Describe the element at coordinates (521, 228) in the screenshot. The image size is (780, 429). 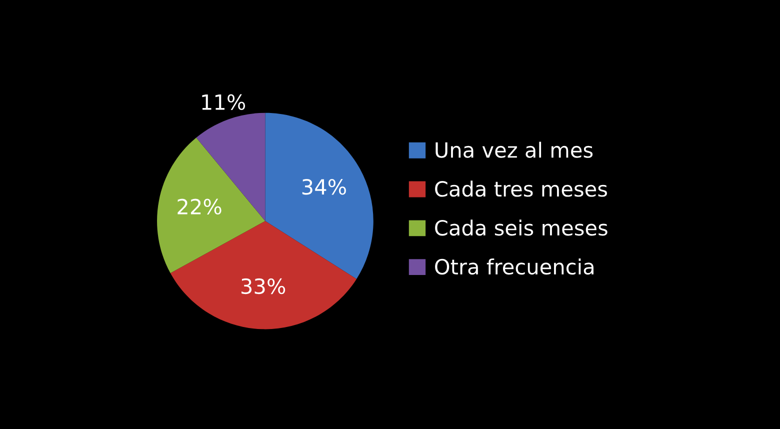
I see `legend-label: Cada seis meses` at that location.